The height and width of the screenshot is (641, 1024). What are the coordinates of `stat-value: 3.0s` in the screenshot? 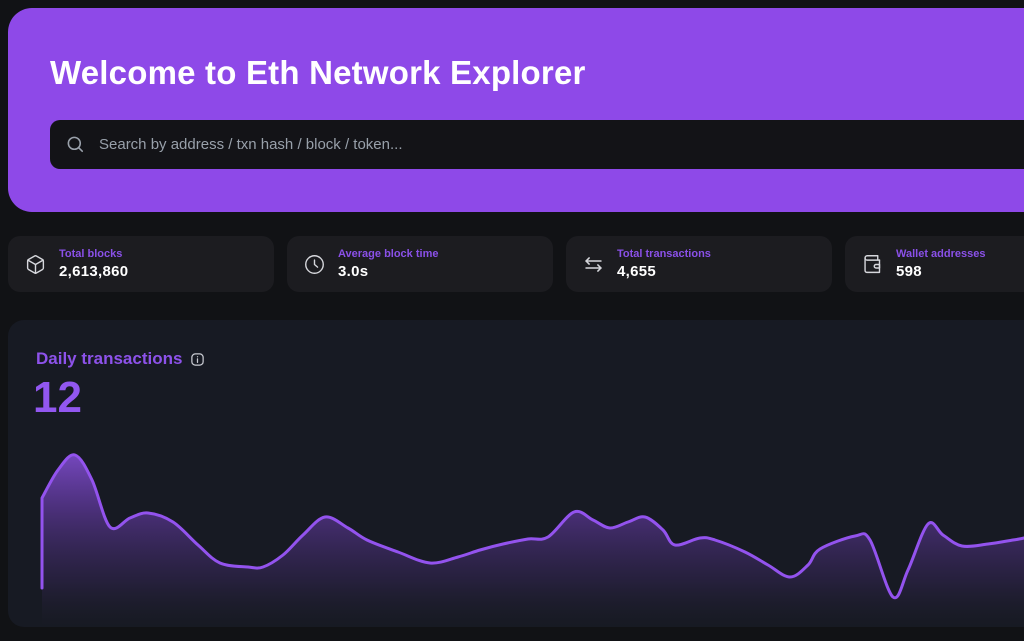 It's located at (353, 271).